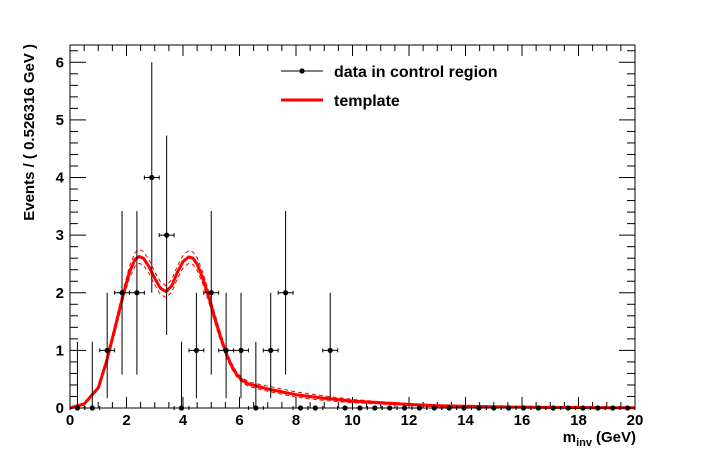 This screenshot has width=709, height=453. Describe the element at coordinates (60, 120) in the screenshot. I see `y-tick-label: 5` at that location.